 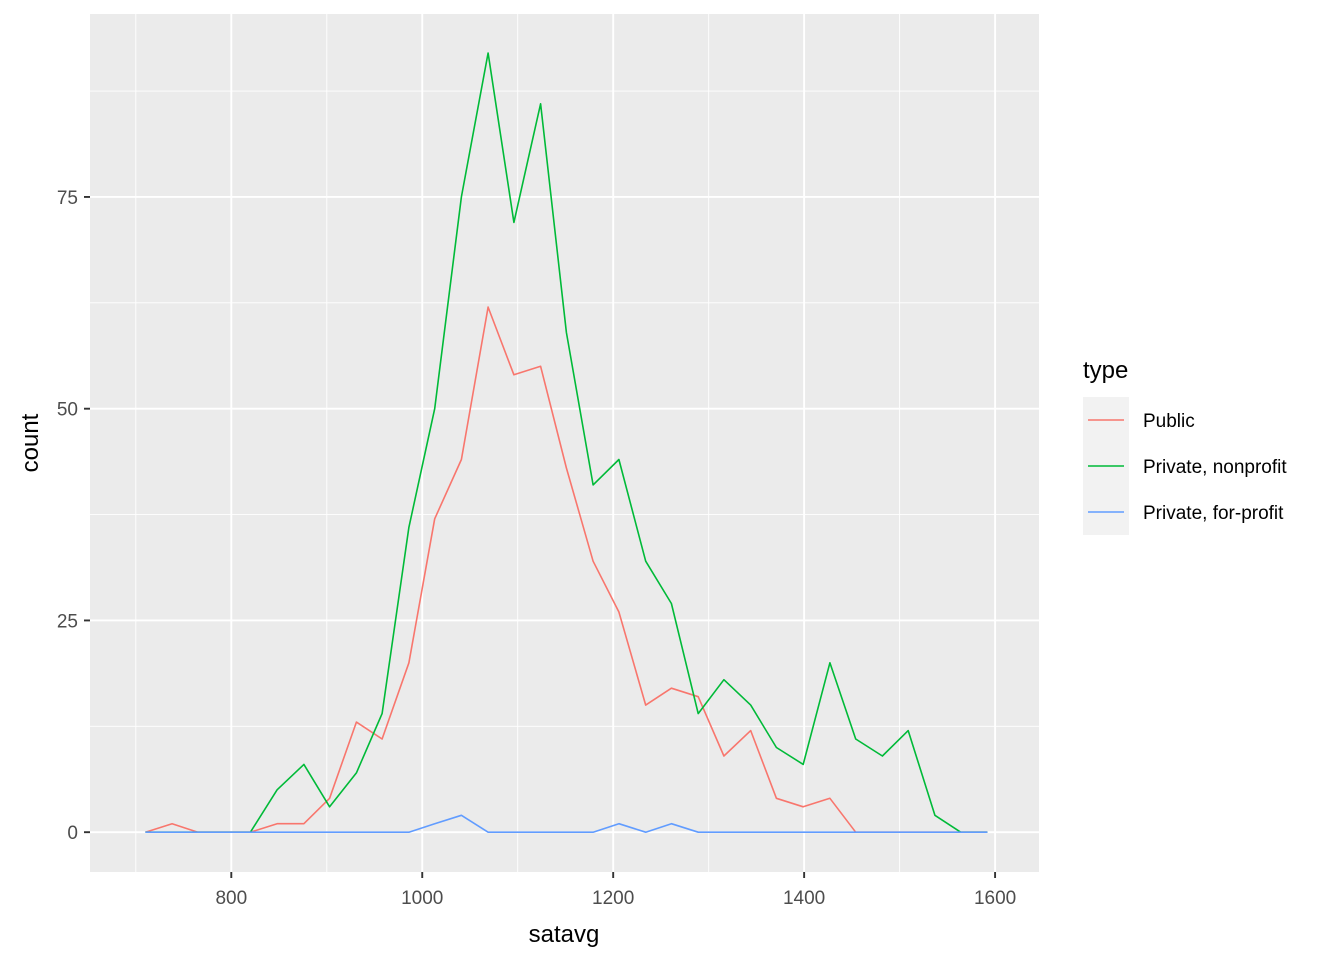 I want to click on x-tick-label: 1200, so click(x=613, y=898).